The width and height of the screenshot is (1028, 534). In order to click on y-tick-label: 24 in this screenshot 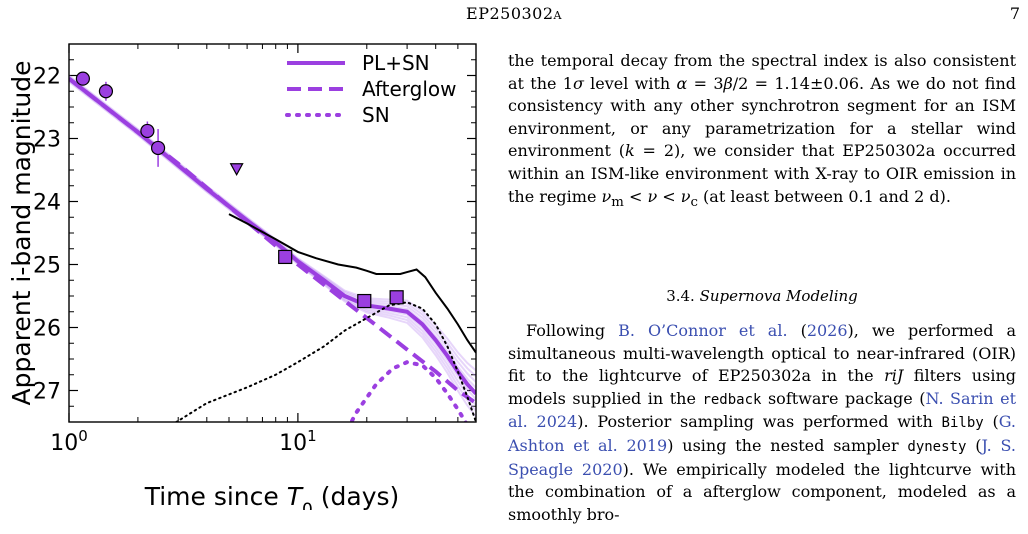, I will do `click(47, 203)`.